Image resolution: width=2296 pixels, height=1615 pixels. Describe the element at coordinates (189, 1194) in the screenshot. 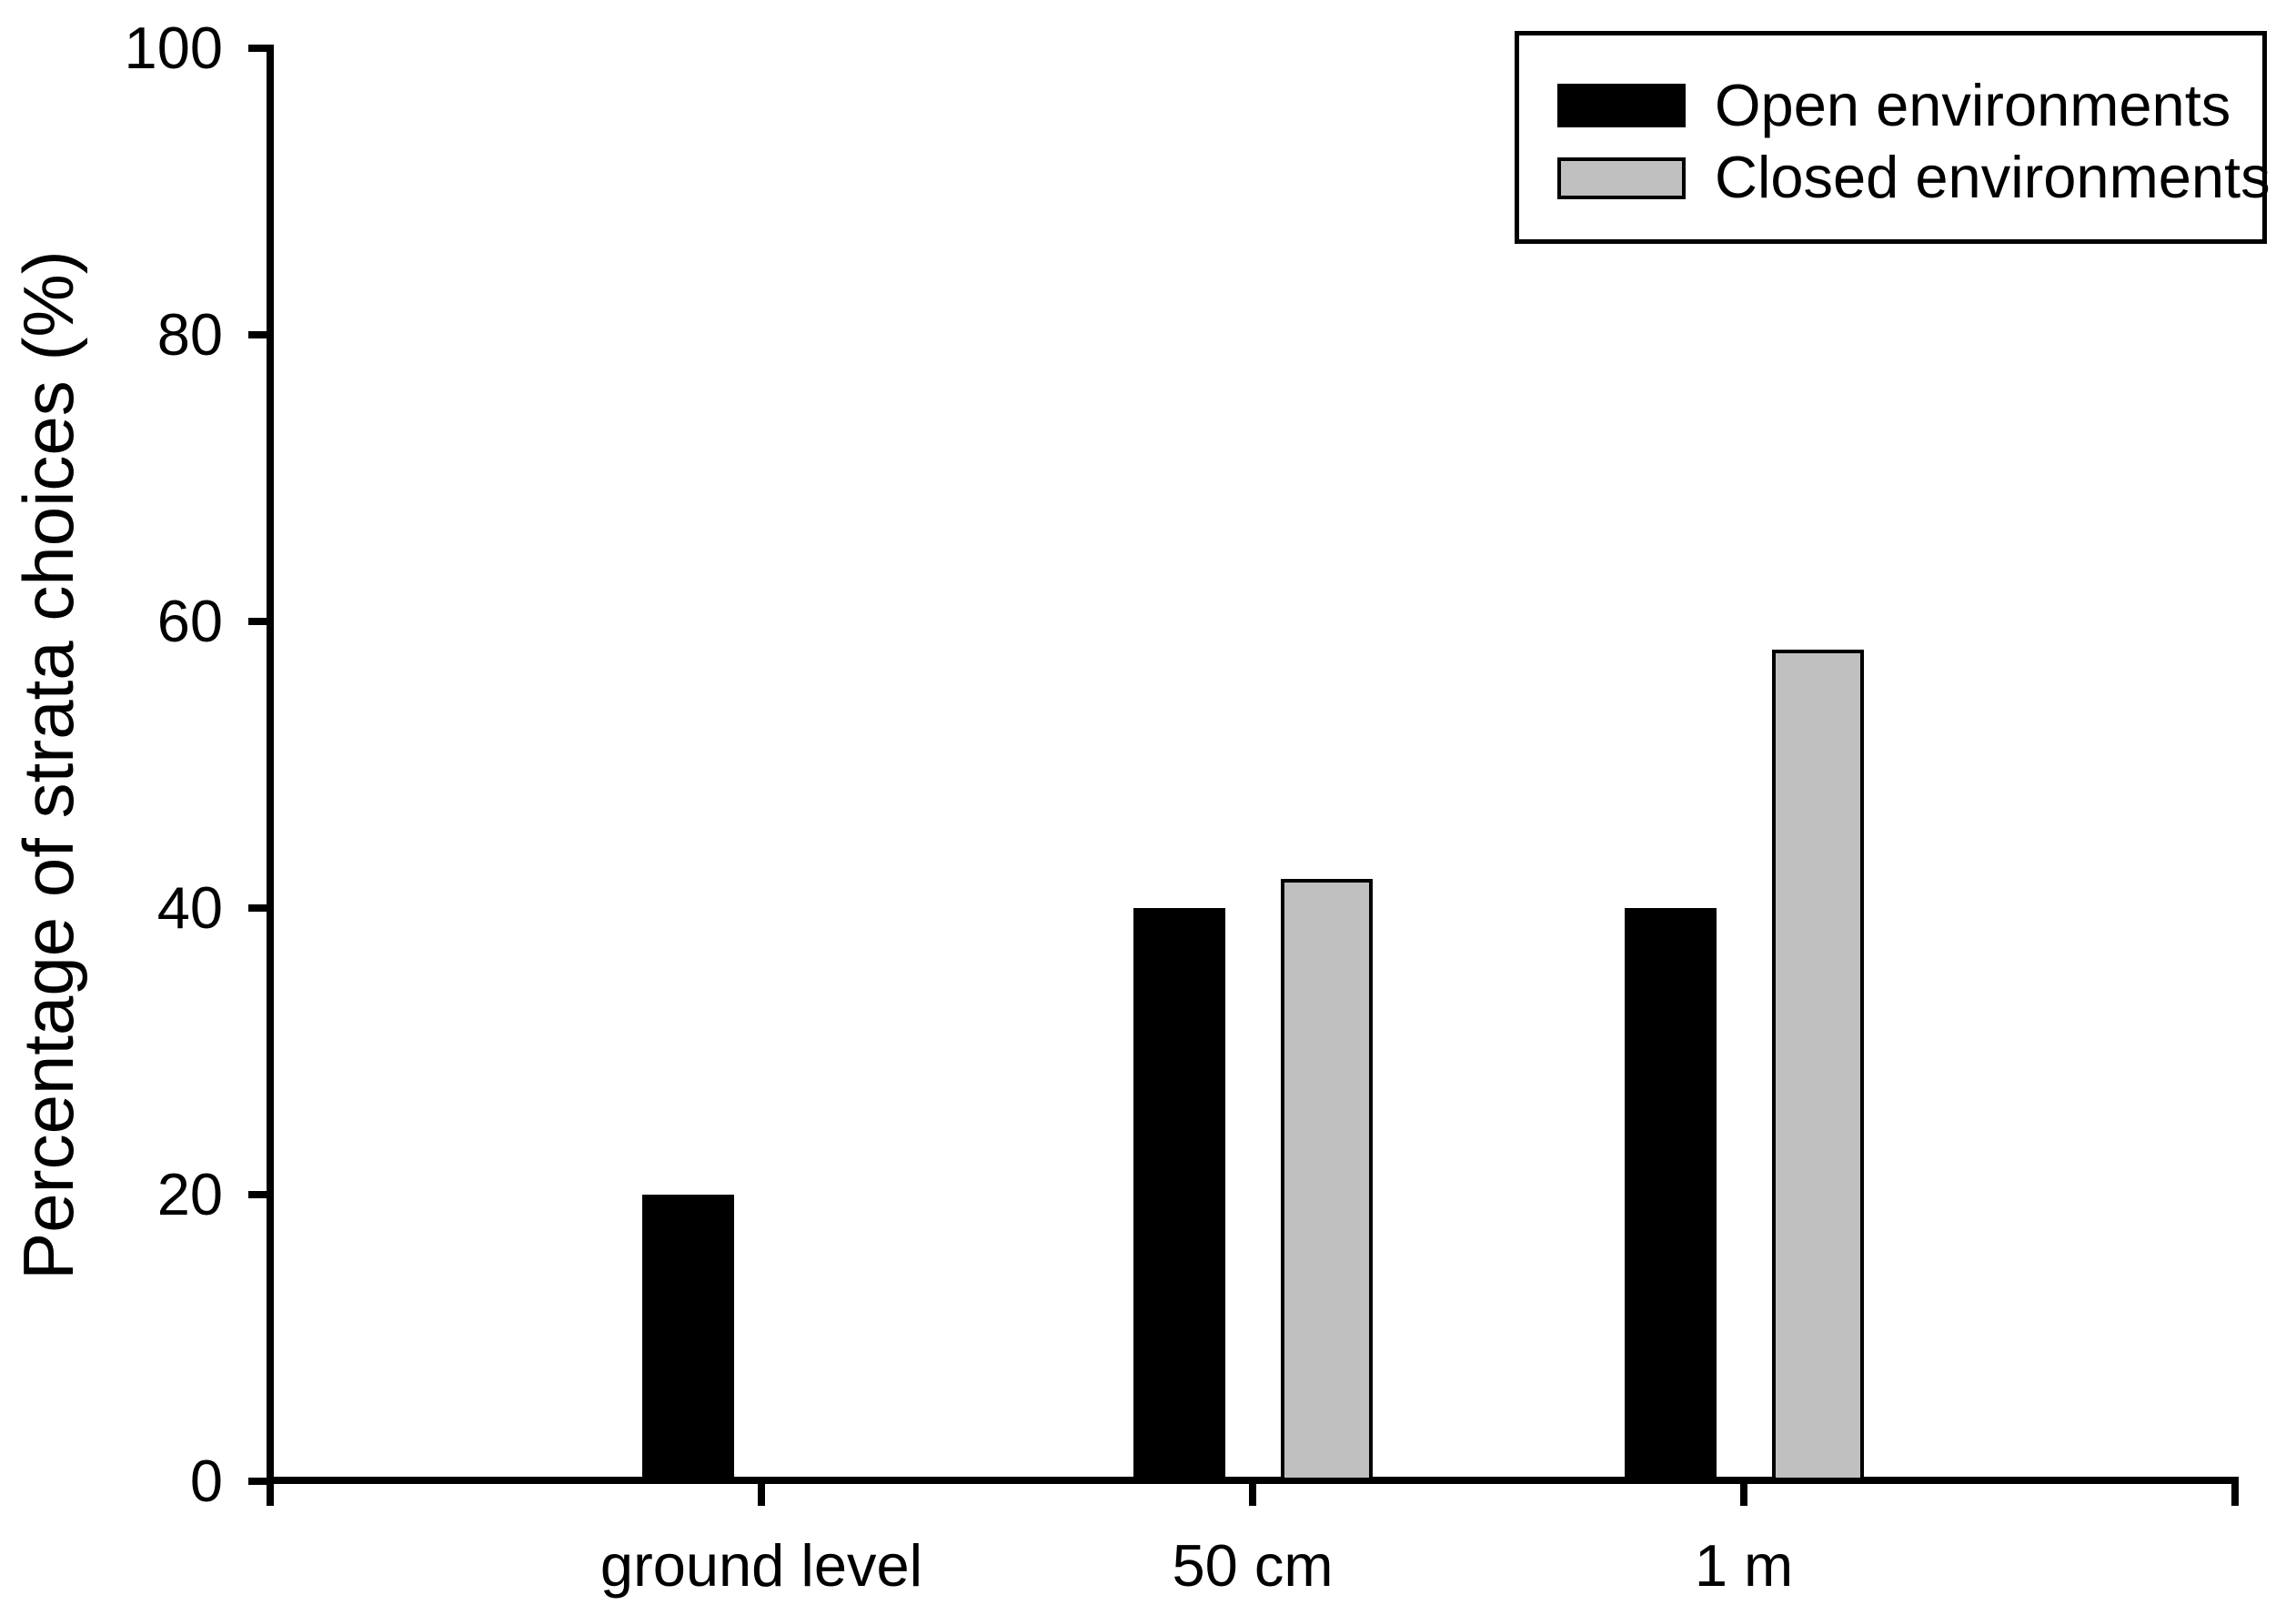

I see `y-tick-label: 20` at that location.